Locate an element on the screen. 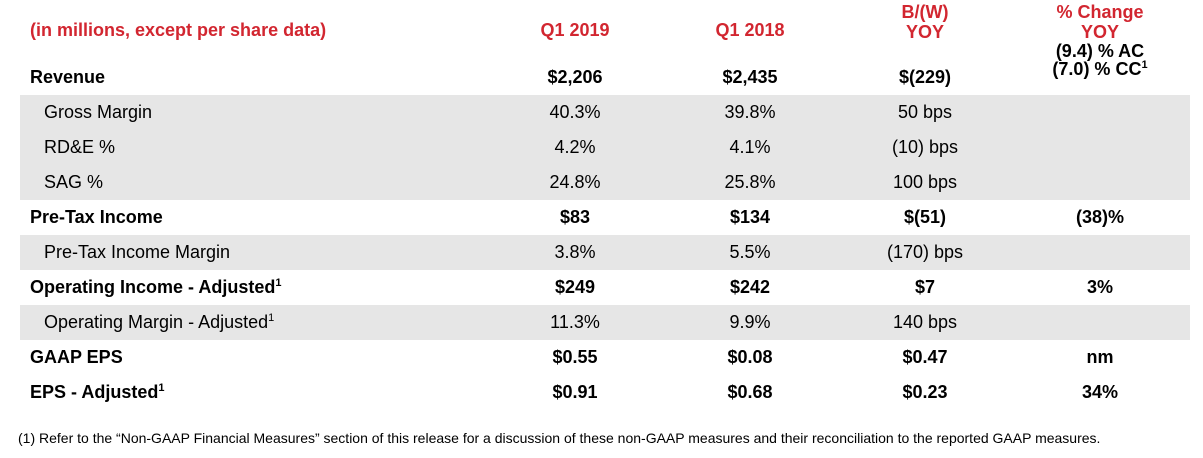 The width and height of the screenshot is (1203, 458). row-label: SAG % is located at coordinates (74, 182).